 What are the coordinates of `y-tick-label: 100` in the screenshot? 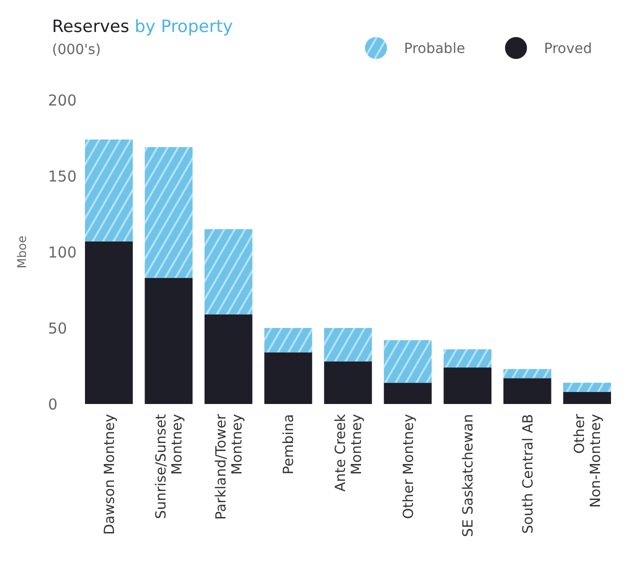 It's located at (62, 252).